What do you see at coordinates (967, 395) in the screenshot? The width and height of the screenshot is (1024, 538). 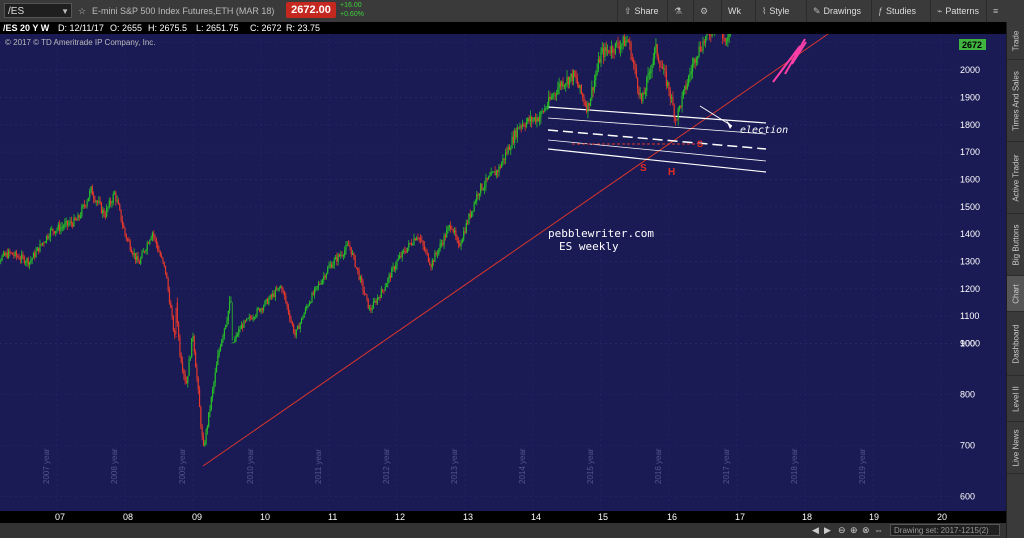 I see `price-tick: 800` at bounding box center [967, 395].